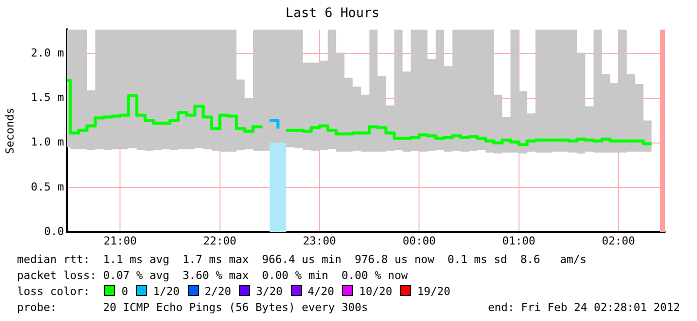 This screenshot has height=321, width=697. What do you see at coordinates (54, 231) in the screenshot?
I see `y-tick-label: 0.0` at bounding box center [54, 231].